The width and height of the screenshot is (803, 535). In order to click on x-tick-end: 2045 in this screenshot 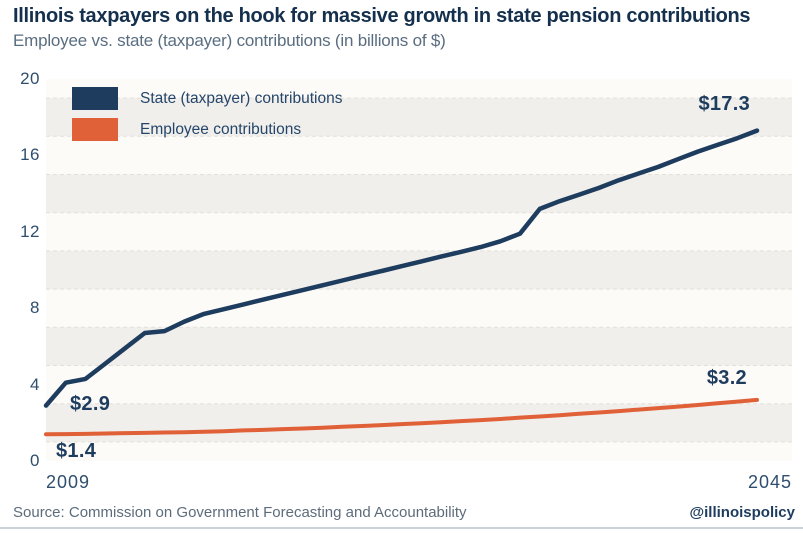, I will do `click(769, 482)`.